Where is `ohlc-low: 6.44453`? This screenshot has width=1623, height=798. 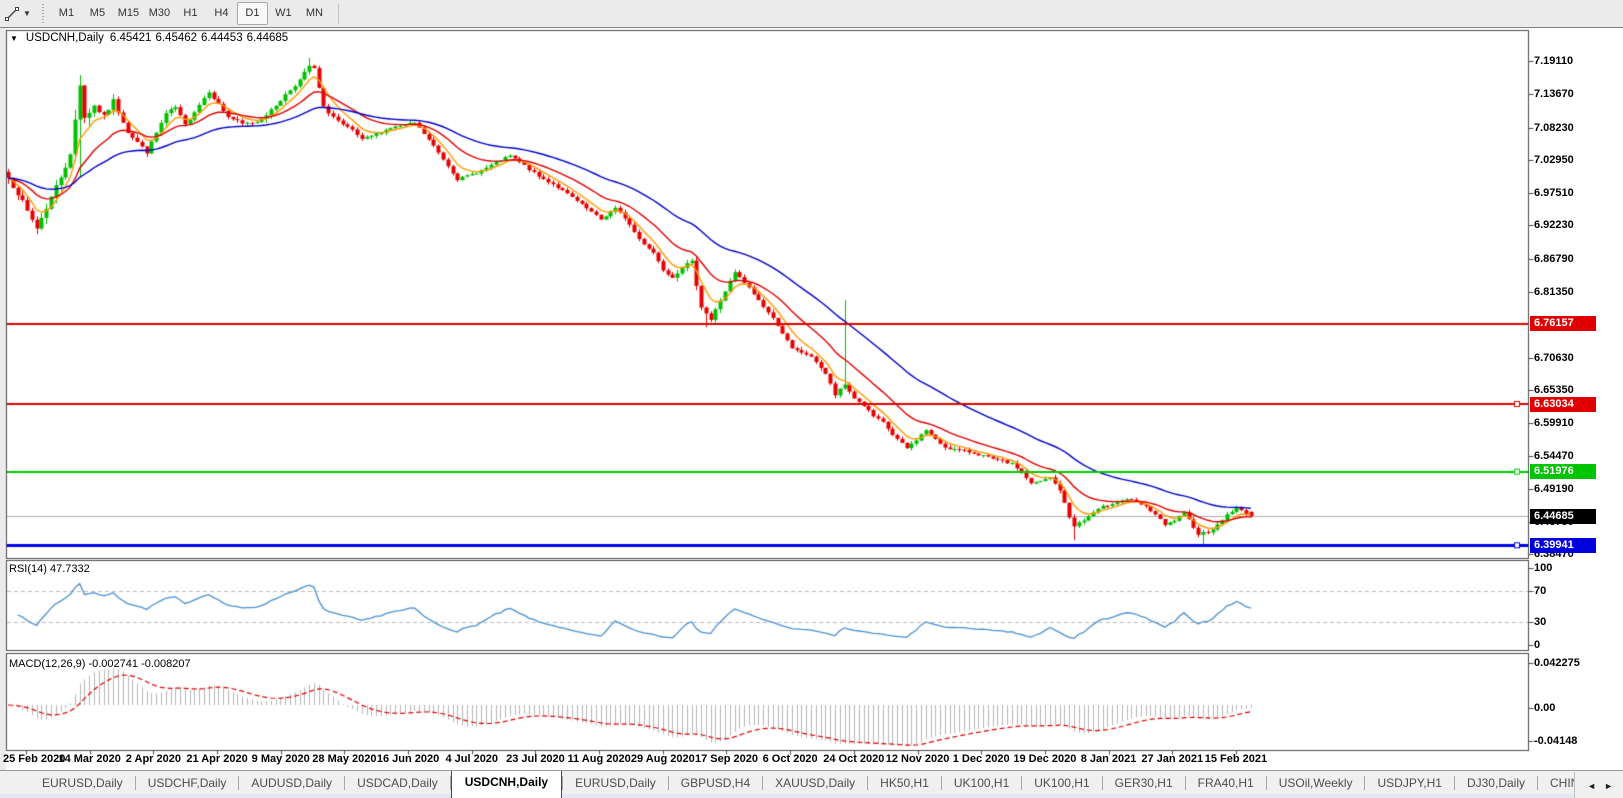
ohlc-low: 6.44453 is located at coordinates (222, 38).